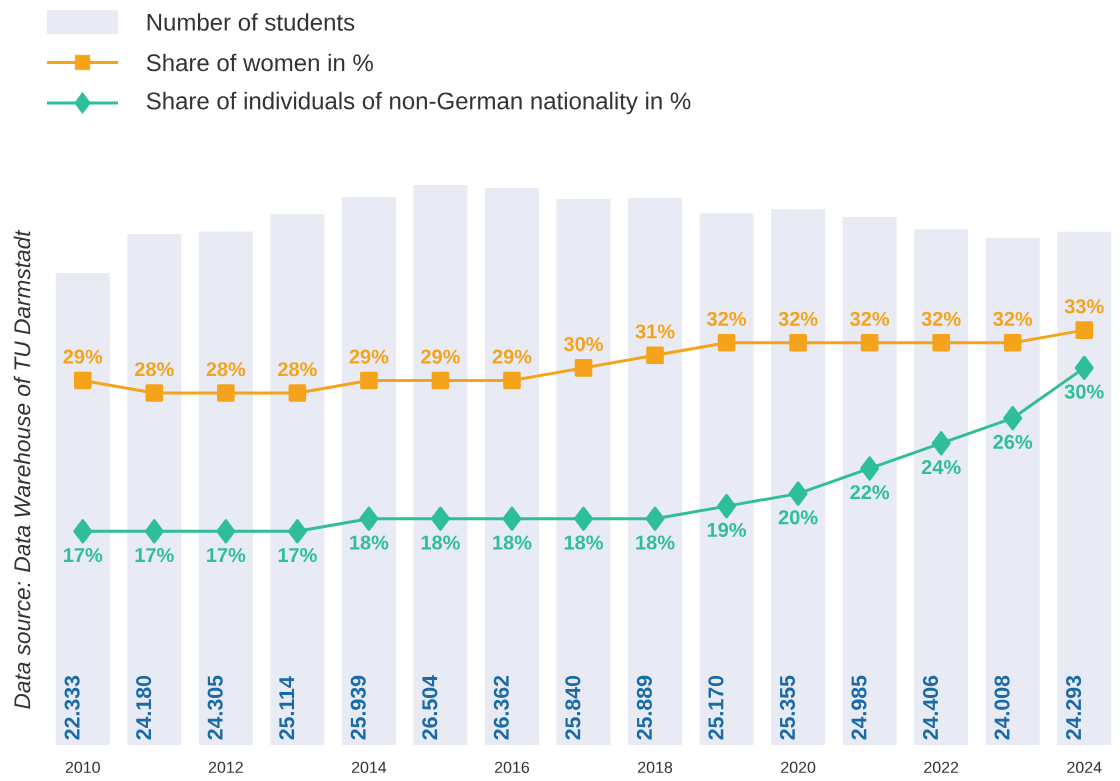  What do you see at coordinates (1002, 707) in the screenshot?
I see `data-label: 24.008` at bounding box center [1002, 707].